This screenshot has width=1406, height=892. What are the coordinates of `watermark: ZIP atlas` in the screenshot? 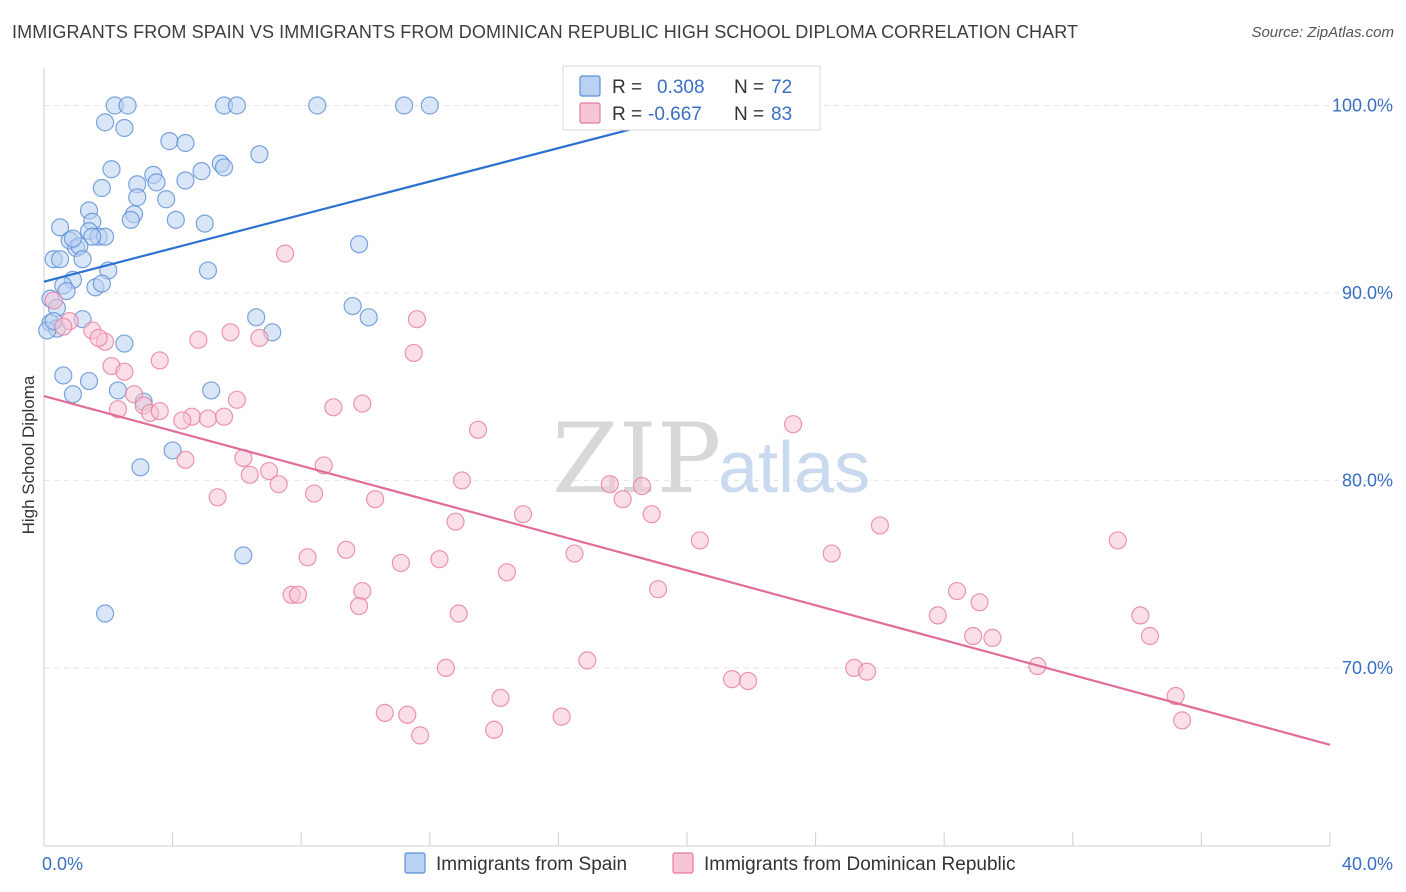 It's located at (711, 459).